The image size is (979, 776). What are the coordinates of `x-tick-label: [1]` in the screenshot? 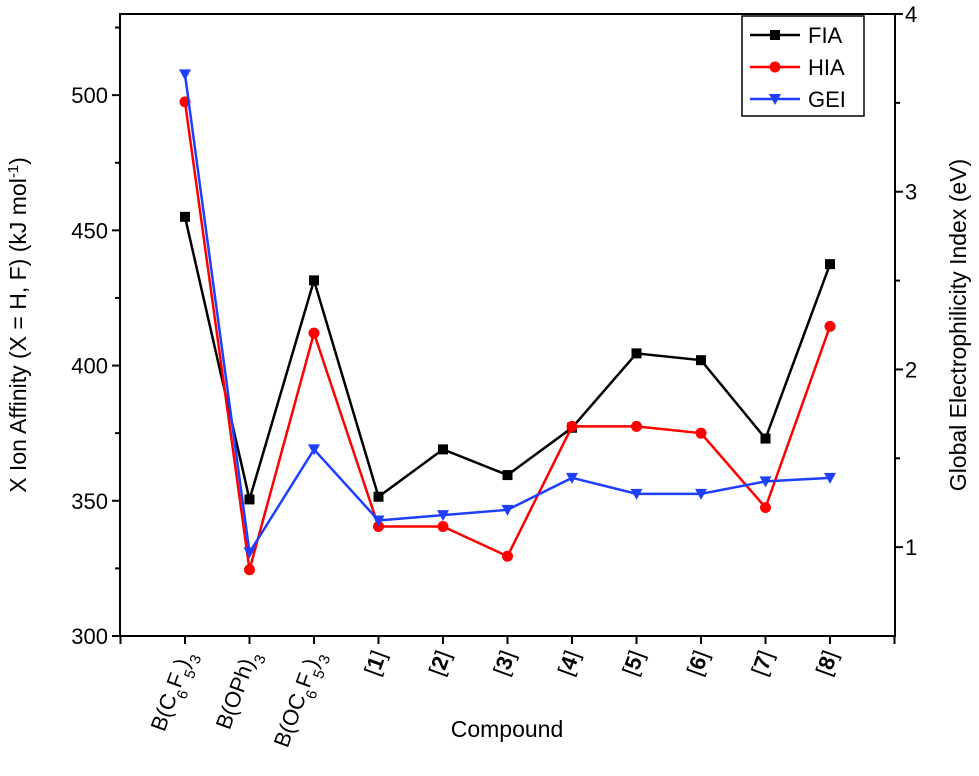 It's located at (375, 663).